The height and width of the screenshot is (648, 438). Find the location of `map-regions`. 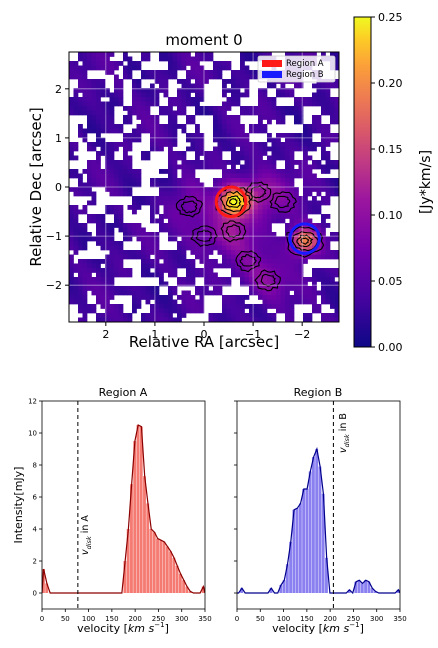

map-regions is located at coordinates (267, 220).